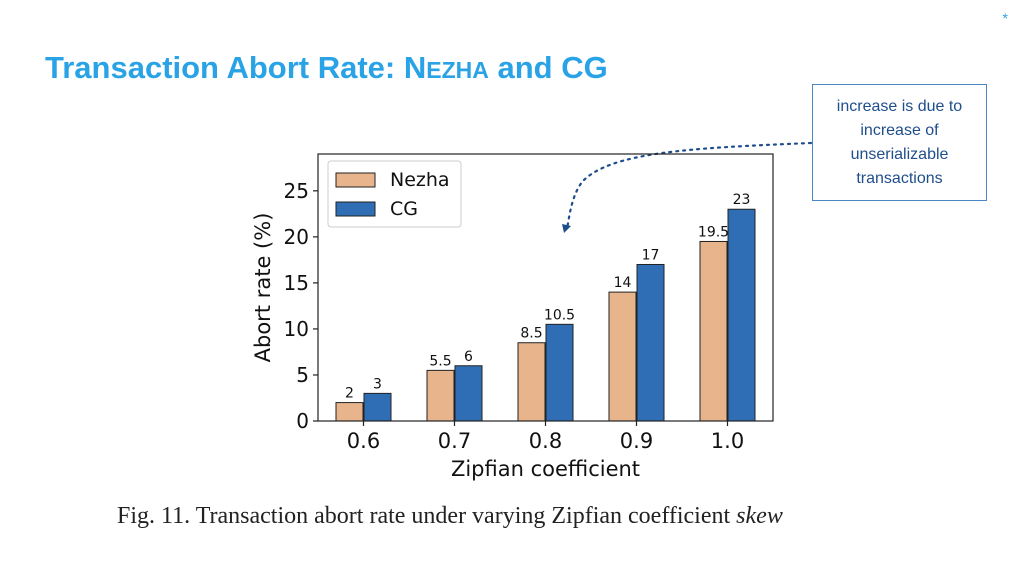 The height and width of the screenshot is (576, 1024). I want to click on x-tick-label: 0.7, so click(454, 441).